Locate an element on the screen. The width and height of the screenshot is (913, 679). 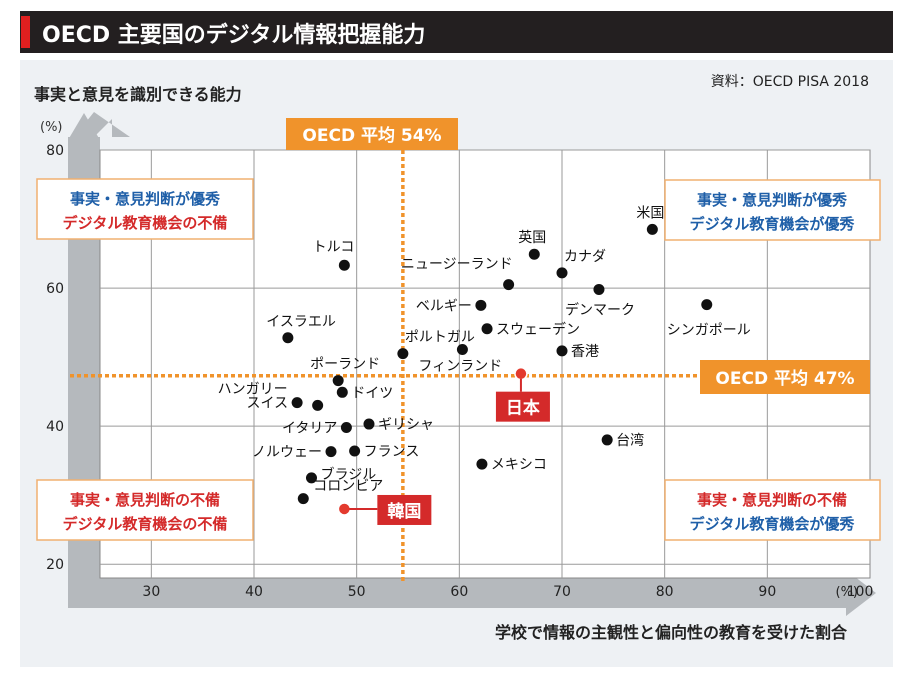
y-tick-label: 20 is located at coordinates (55, 565).